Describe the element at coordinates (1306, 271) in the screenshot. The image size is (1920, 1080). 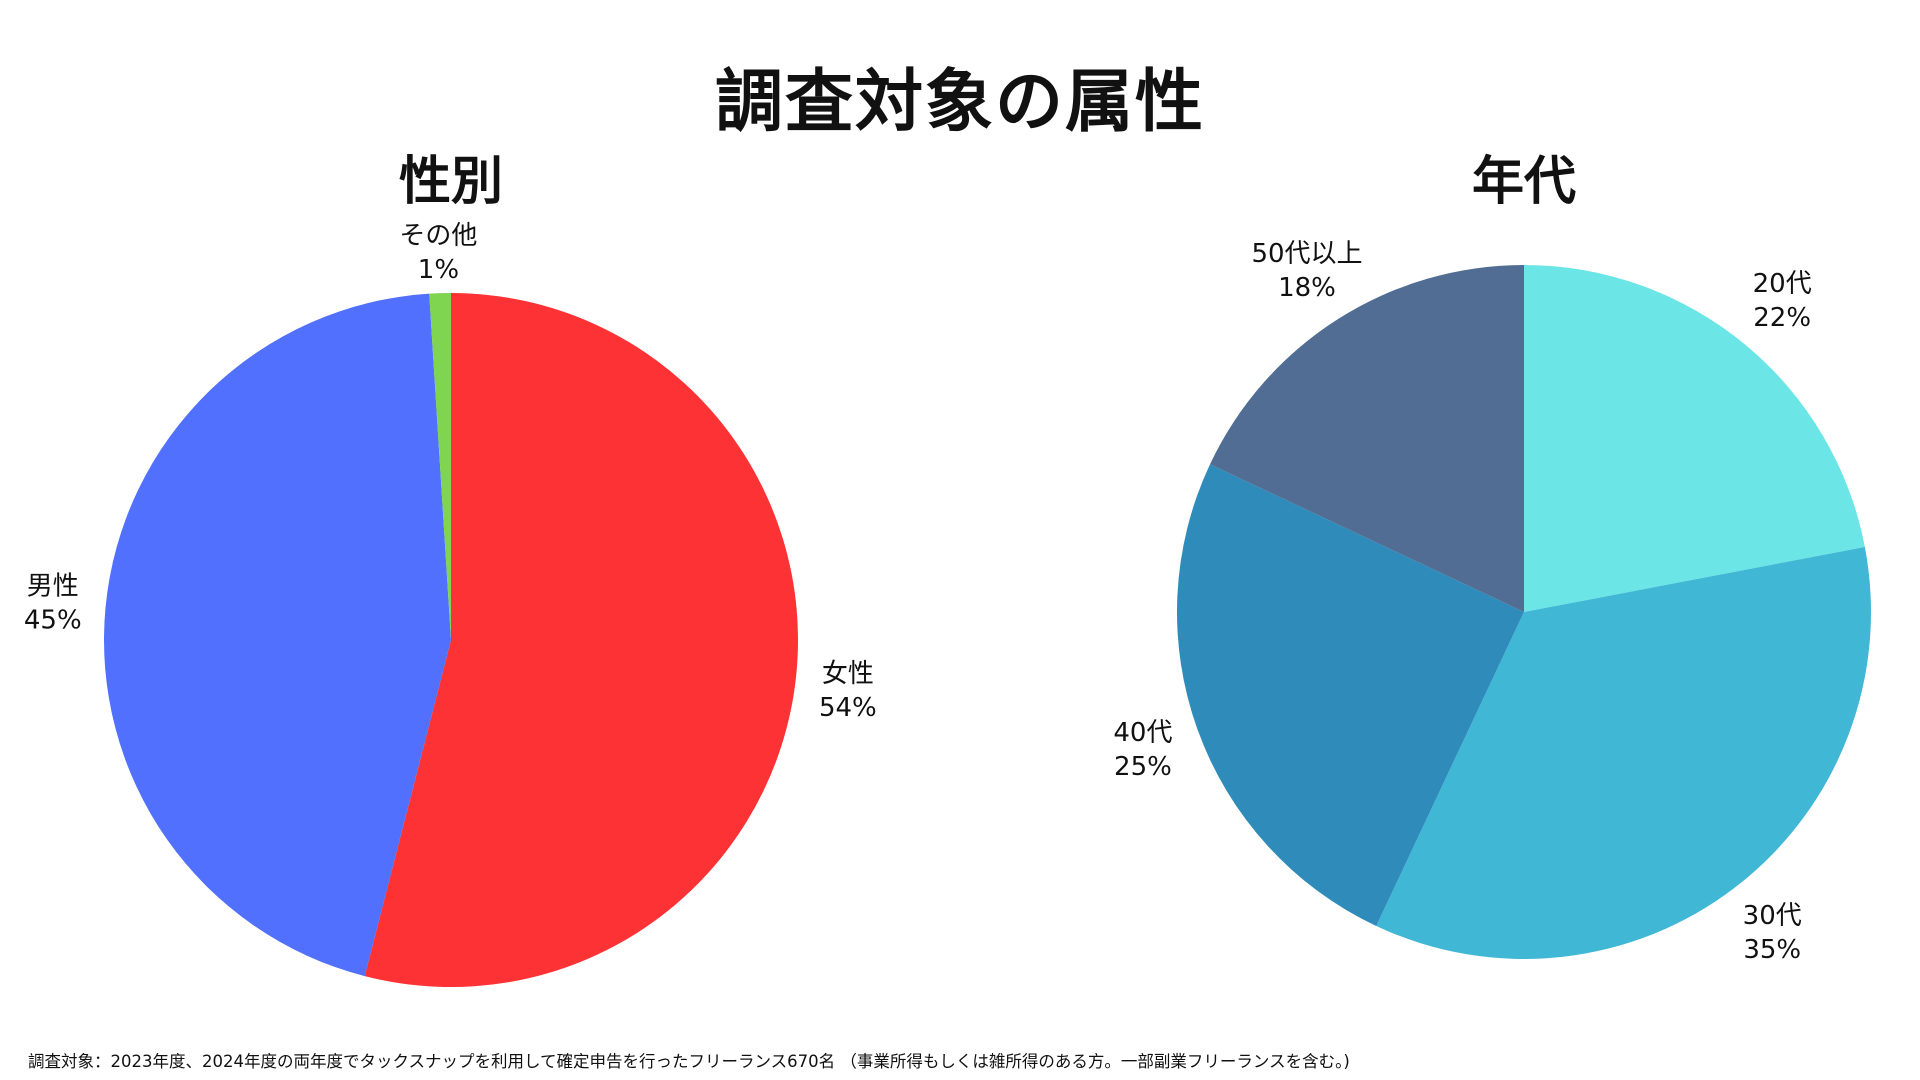
I see `age-slice-label-3: 50代以上 18%` at that location.